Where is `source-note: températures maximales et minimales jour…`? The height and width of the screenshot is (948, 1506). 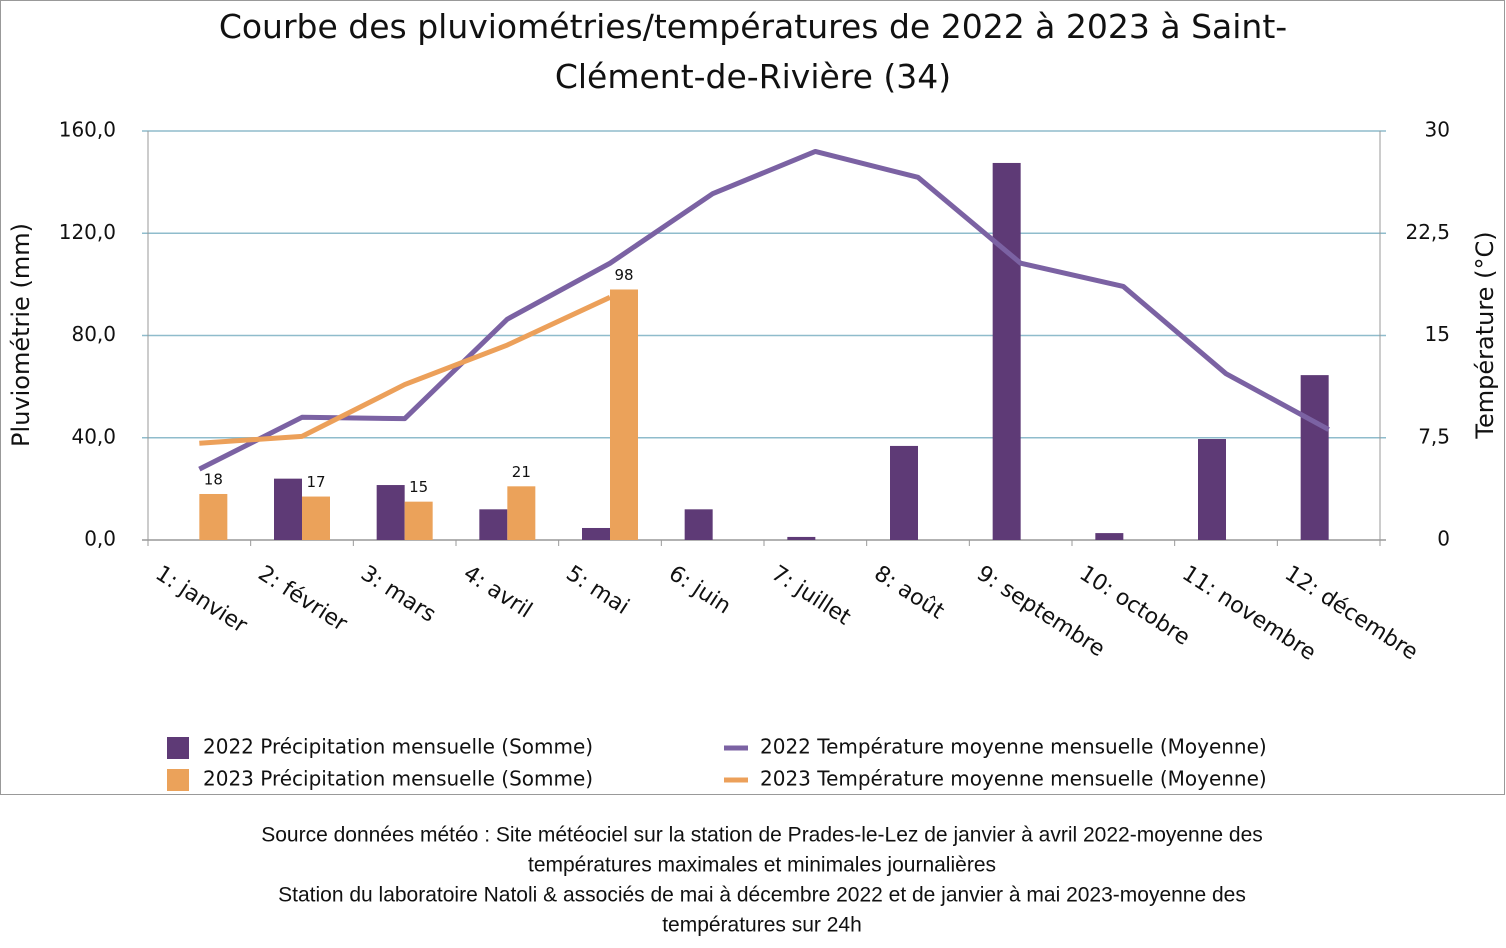
source-note: températures maximales et minimales jour… is located at coordinates (762, 865).